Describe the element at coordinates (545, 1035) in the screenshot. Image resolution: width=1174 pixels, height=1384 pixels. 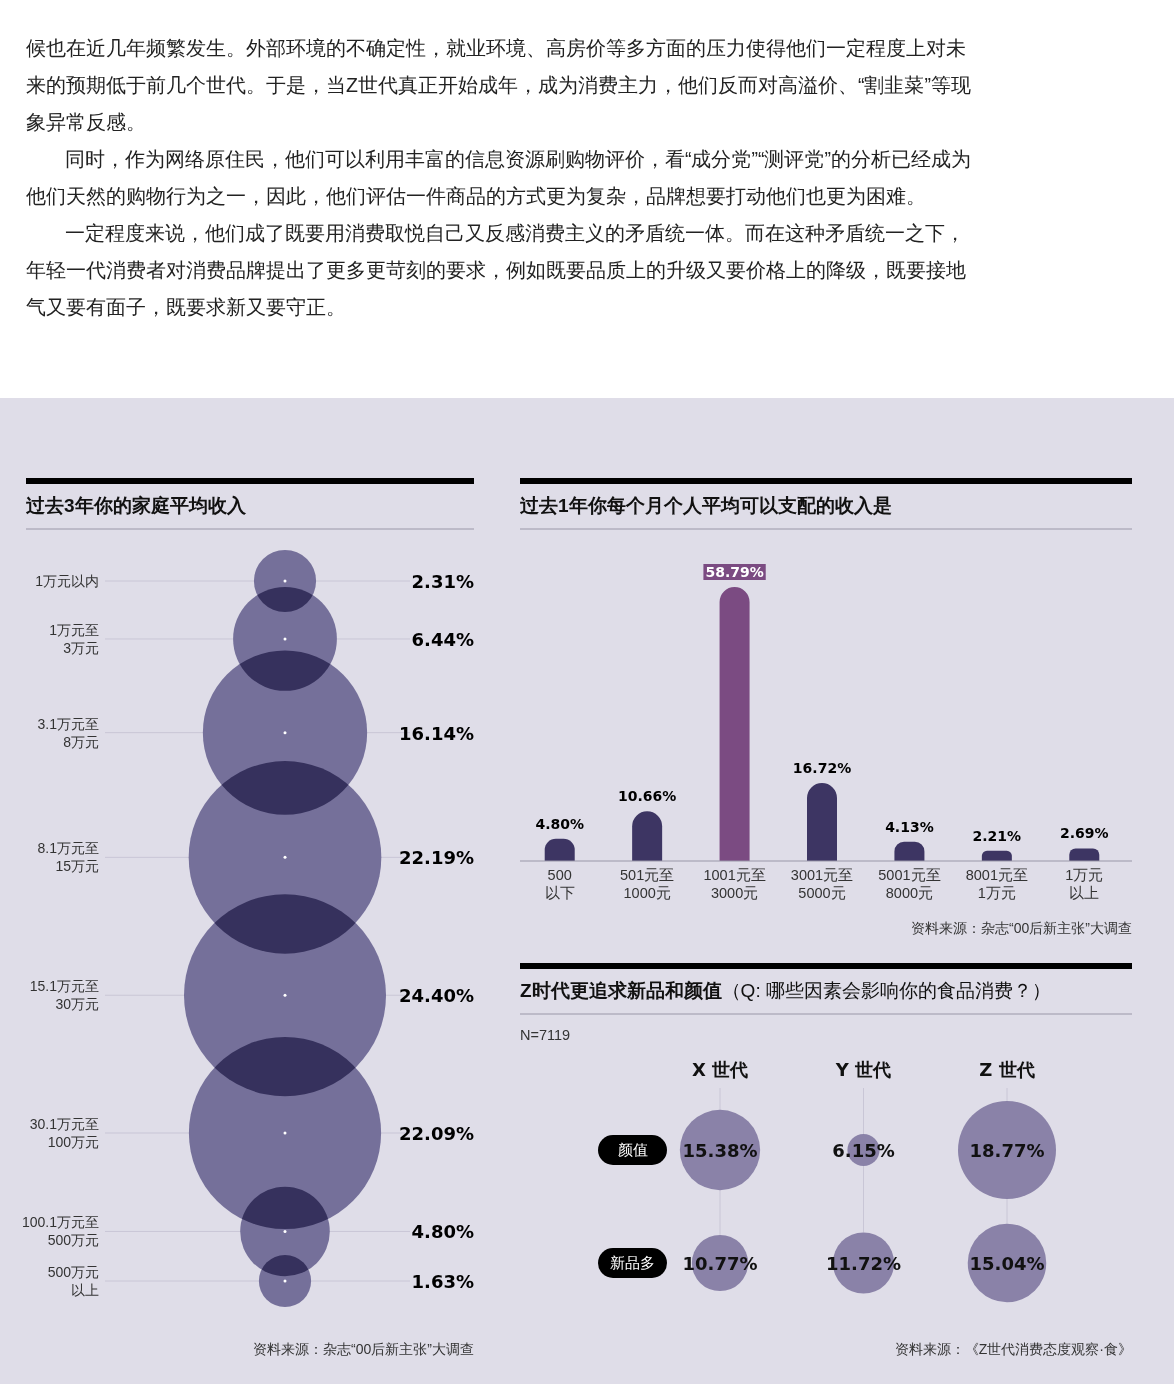
I see `text: N=7119` at that location.